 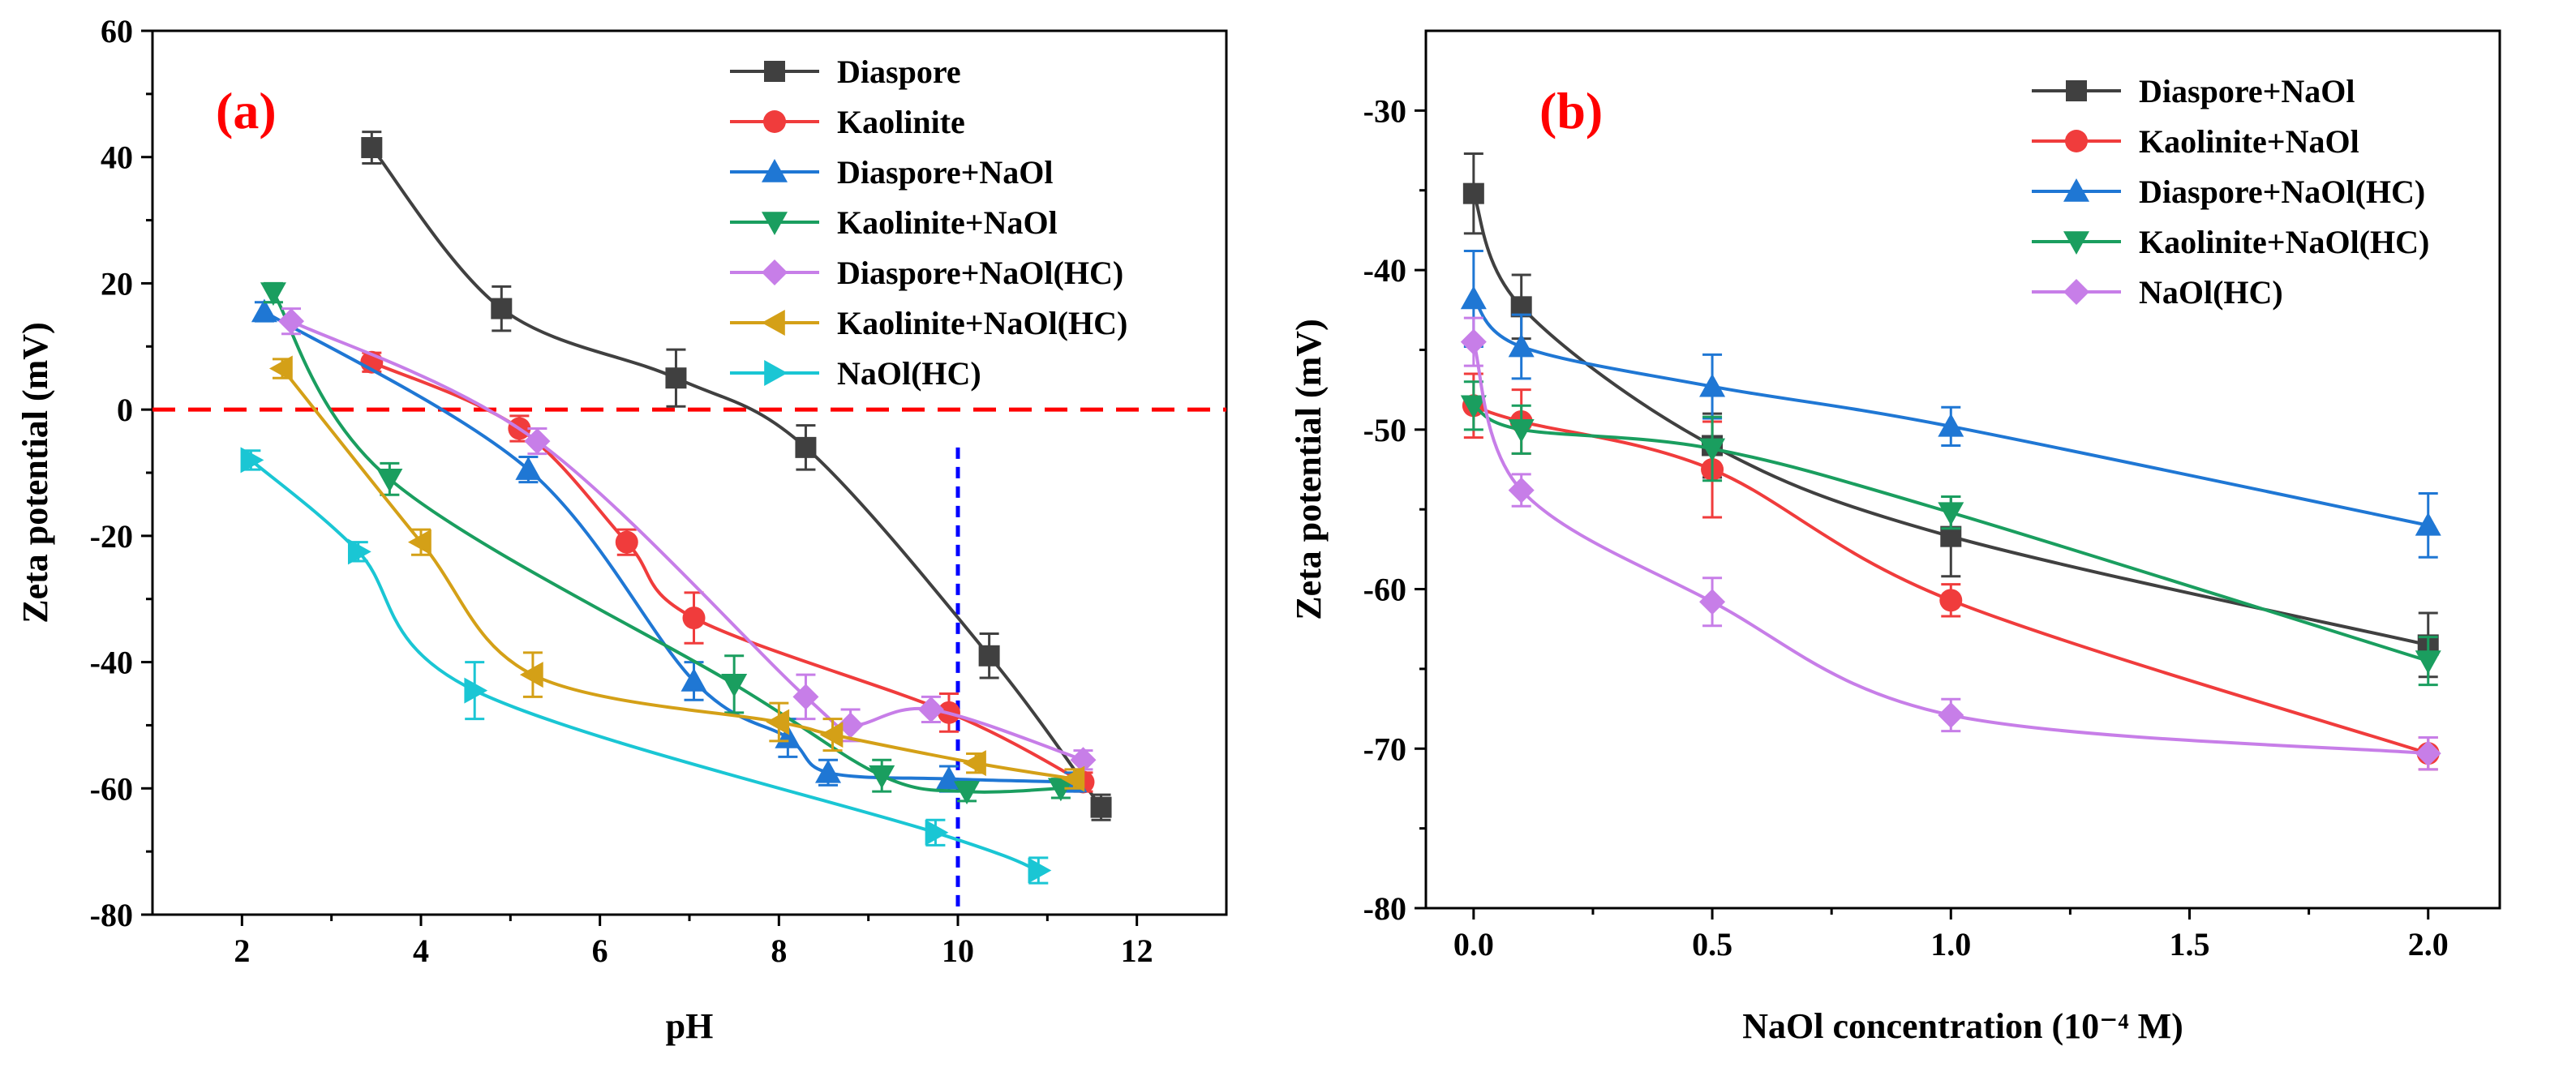 I want to click on legend-marker-kaolinite, so click(x=774, y=121).